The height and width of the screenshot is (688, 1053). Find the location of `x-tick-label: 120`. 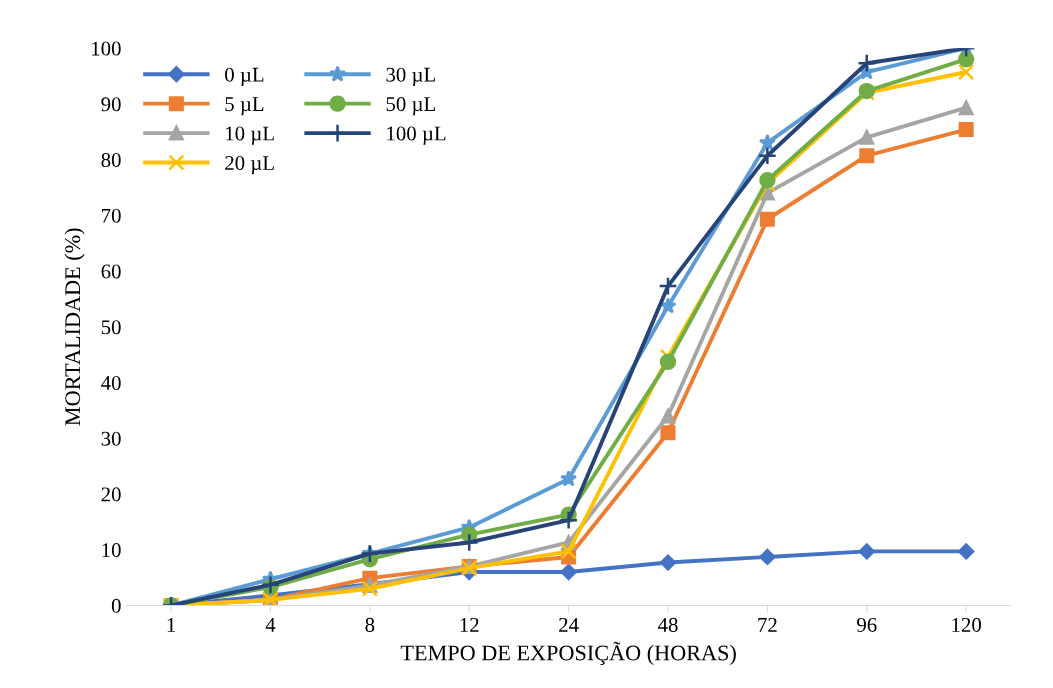

x-tick-label: 120 is located at coordinates (966, 624).